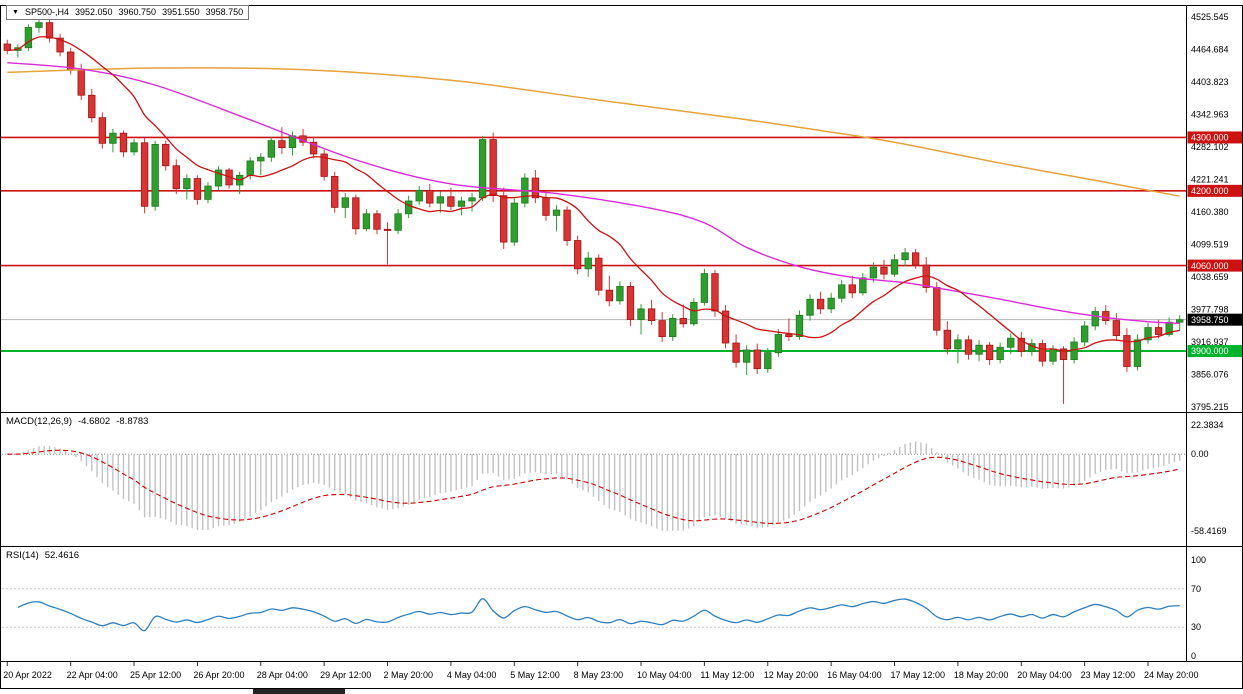 The height and width of the screenshot is (694, 1243). What do you see at coordinates (1210, 266) in the screenshot?
I see `level-price-label-text: 4060.000` at bounding box center [1210, 266].